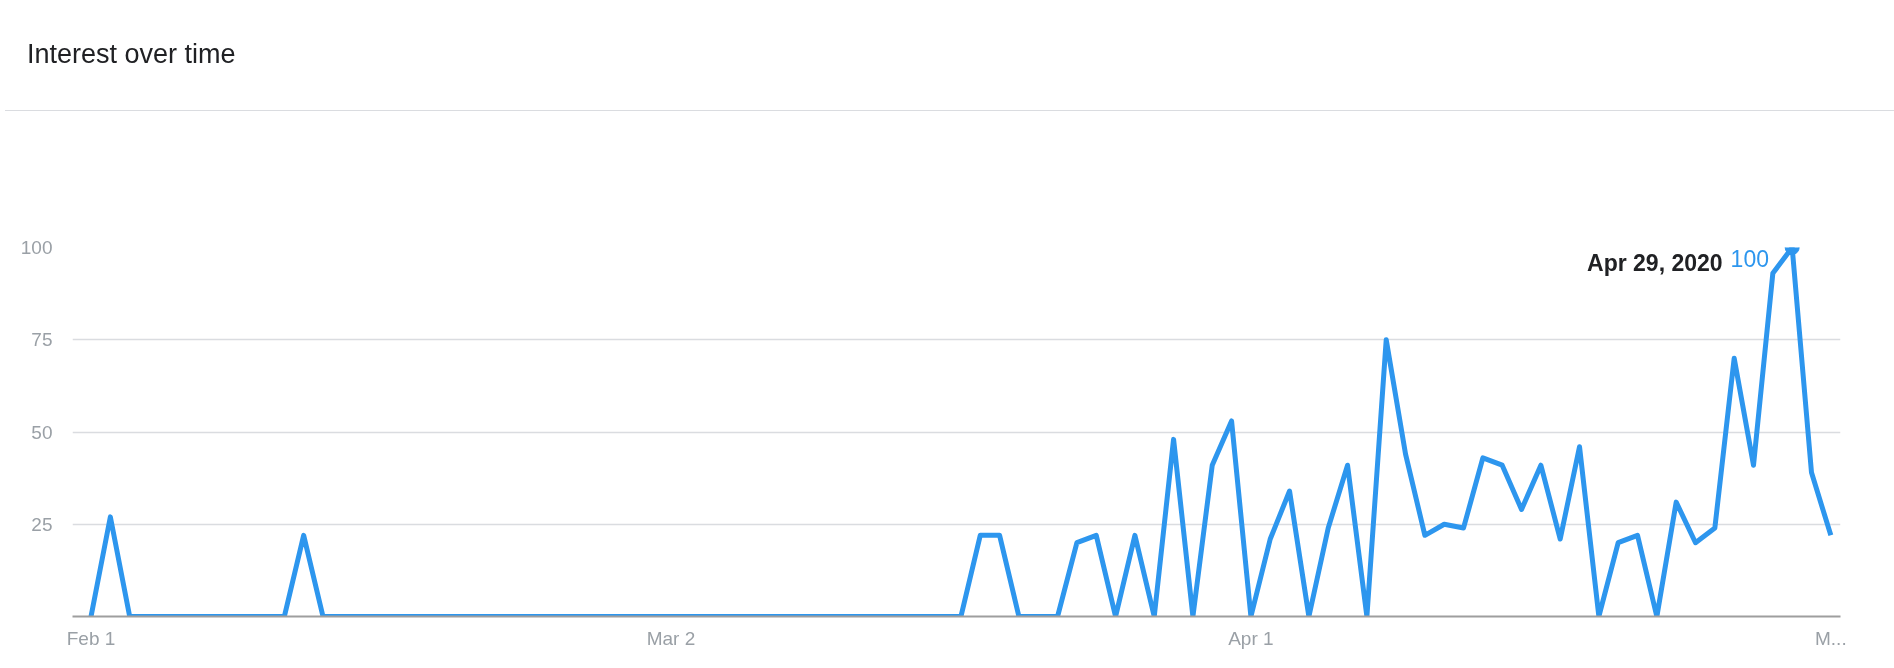  I want to click on y-tick-label: 50, so click(42, 432).